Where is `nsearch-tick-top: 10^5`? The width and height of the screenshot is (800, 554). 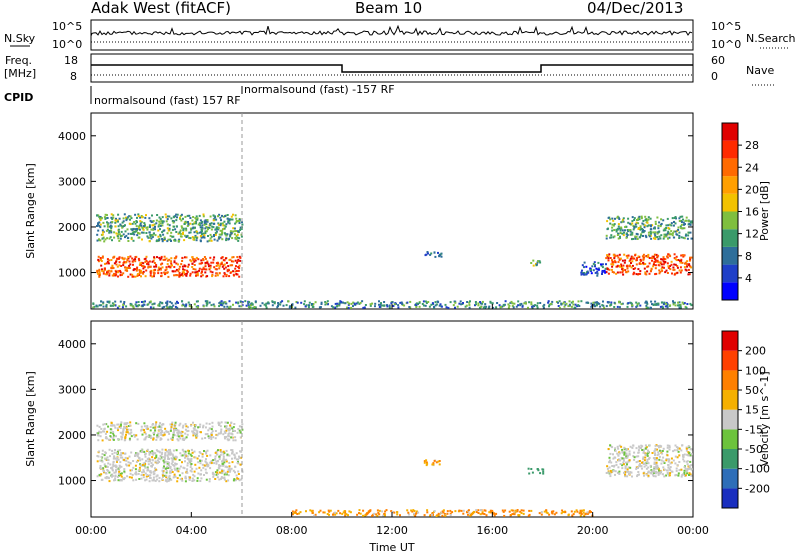
nsearch-tick-top: 10^5 is located at coordinates (726, 26).